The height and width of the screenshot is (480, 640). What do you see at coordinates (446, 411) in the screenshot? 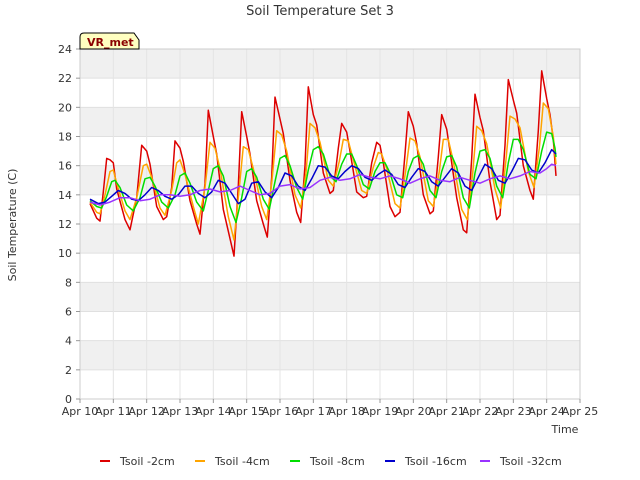
I see `x-tick-label: Apr 21` at bounding box center [446, 411].